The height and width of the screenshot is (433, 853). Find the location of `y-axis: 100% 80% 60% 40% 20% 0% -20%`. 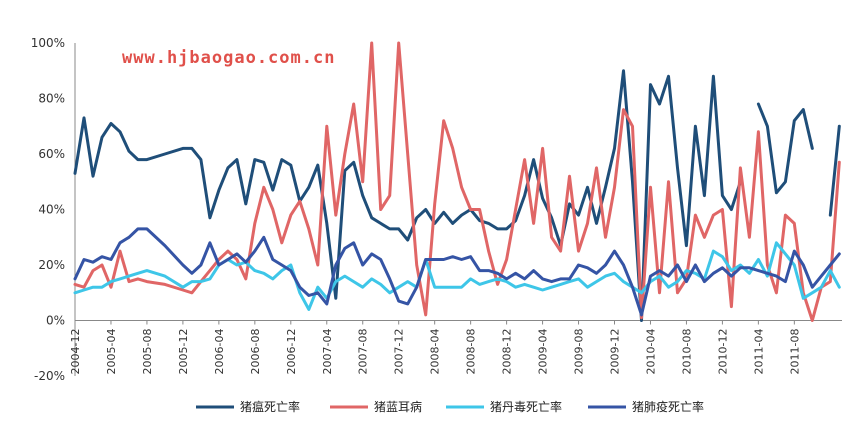

y-axis: 100% 80% 60% 40% 20% 0% -20% is located at coordinates (53, 209).